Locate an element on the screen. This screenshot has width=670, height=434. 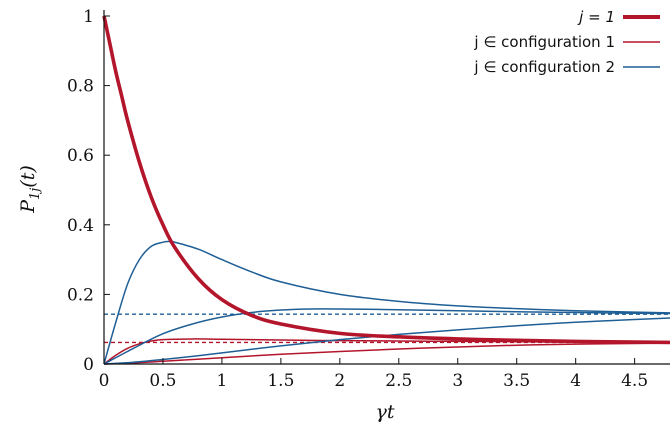
reference-lines is located at coordinates (387, 328).